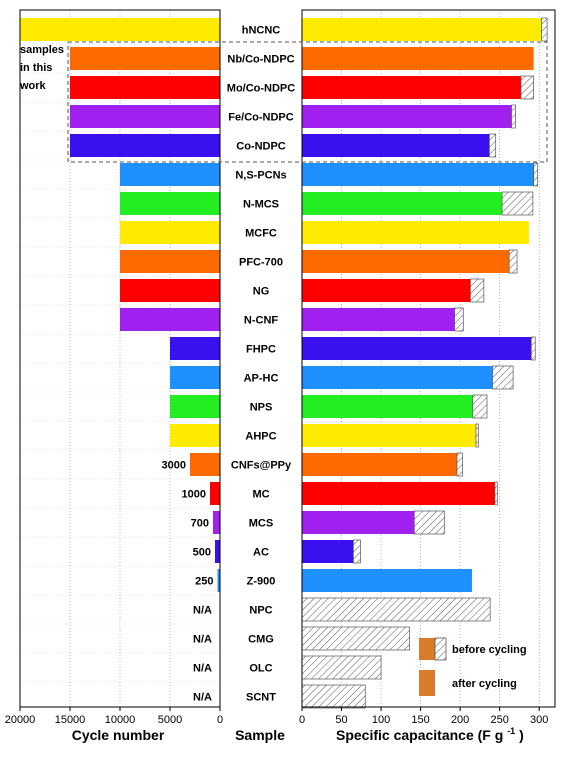 This screenshot has height=760, width=580. Describe the element at coordinates (261, 379) in the screenshot. I see `category-label: AP-HC` at that location.